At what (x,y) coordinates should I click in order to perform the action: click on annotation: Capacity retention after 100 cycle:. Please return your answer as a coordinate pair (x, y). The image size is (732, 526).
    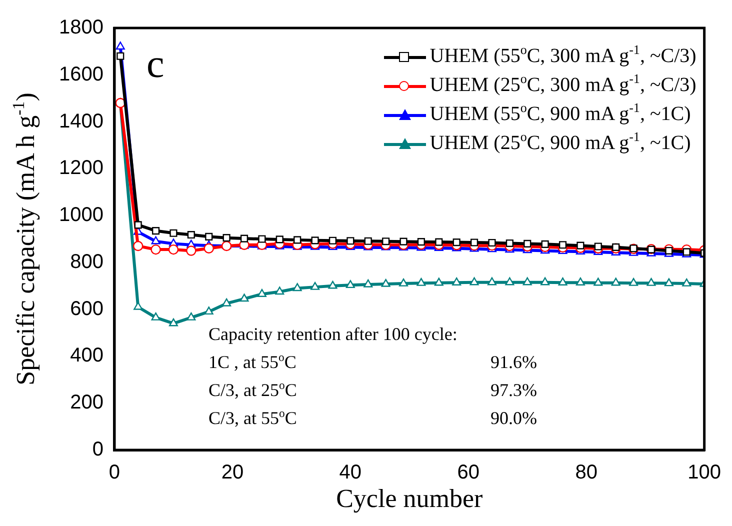
    Looking at the image, I should click on (333, 334).